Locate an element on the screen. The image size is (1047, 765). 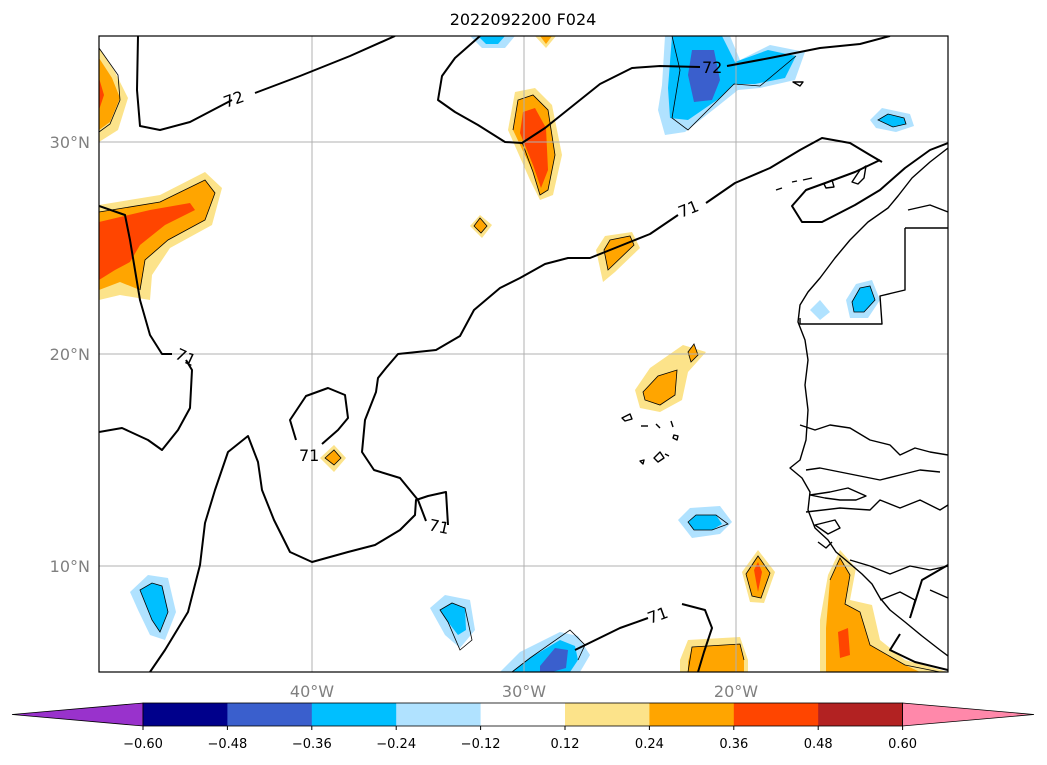
colorbar-tick-label: −0.12 is located at coordinates (481, 744).